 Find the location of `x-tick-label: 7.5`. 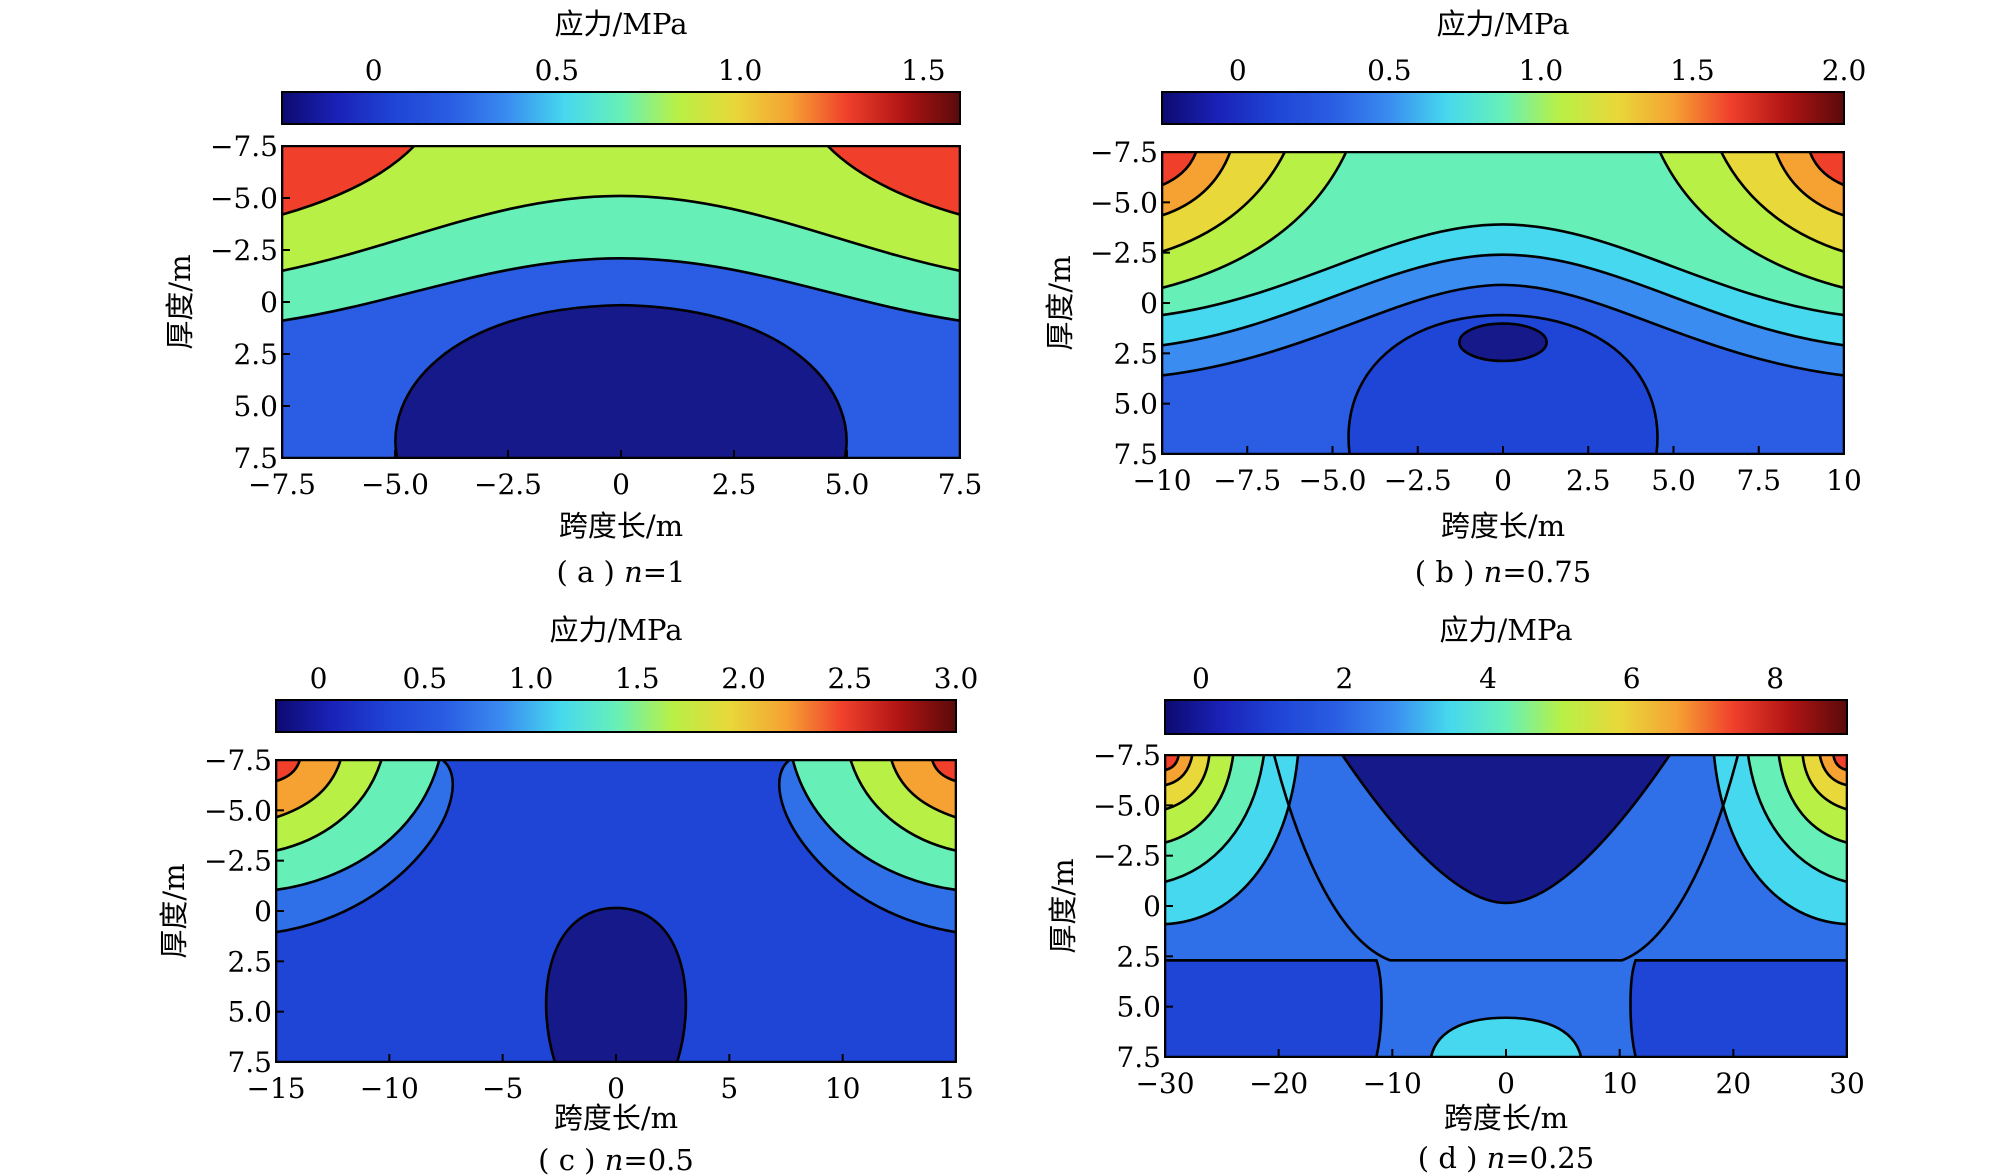

x-tick-label: 7.5 is located at coordinates (960, 484).